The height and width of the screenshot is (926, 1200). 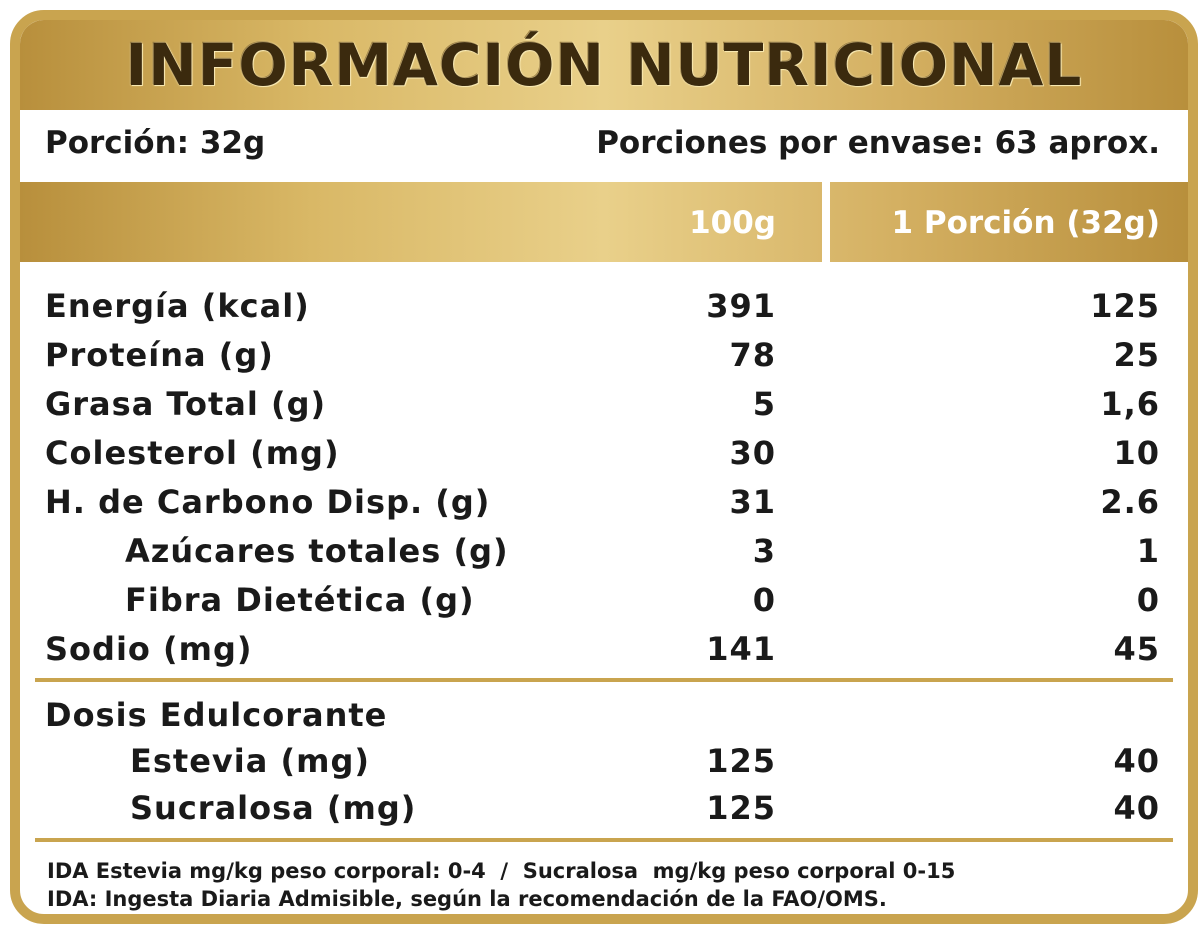 What do you see at coordinates (177, 306) in the screenshot?
I see `row-label: Energía (kcal)` at bounding box center [177, 306].